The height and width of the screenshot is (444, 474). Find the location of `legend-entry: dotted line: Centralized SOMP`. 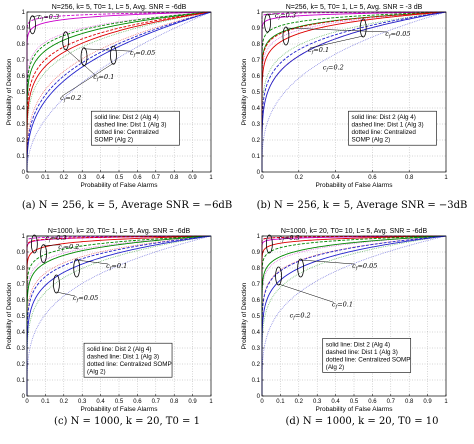

legend-entry: dotted line: Centralized SOMP is located at coordinates (129, 364).